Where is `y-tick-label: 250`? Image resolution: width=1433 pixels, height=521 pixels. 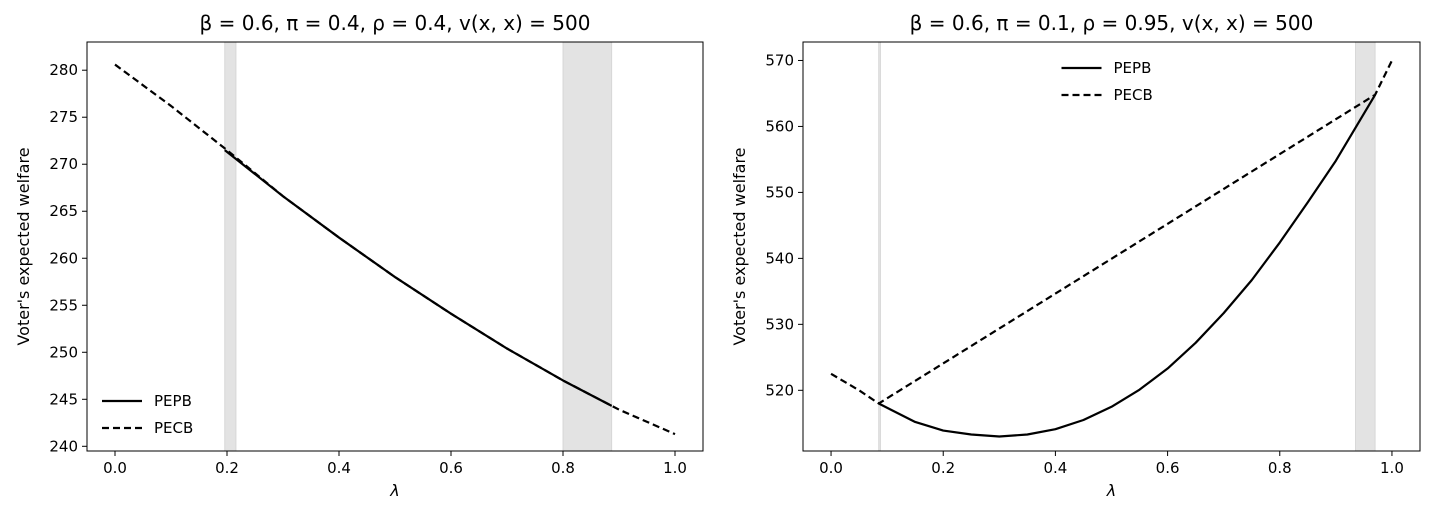
y-tick-label: 250 is located at coordinates (63, 352).